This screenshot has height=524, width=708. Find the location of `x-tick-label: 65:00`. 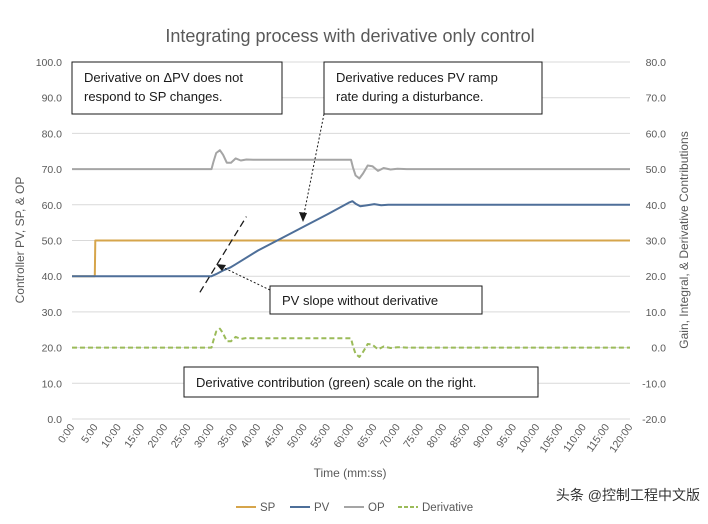

x-tick-label: 65:00 is located at coordinates (367, 436).